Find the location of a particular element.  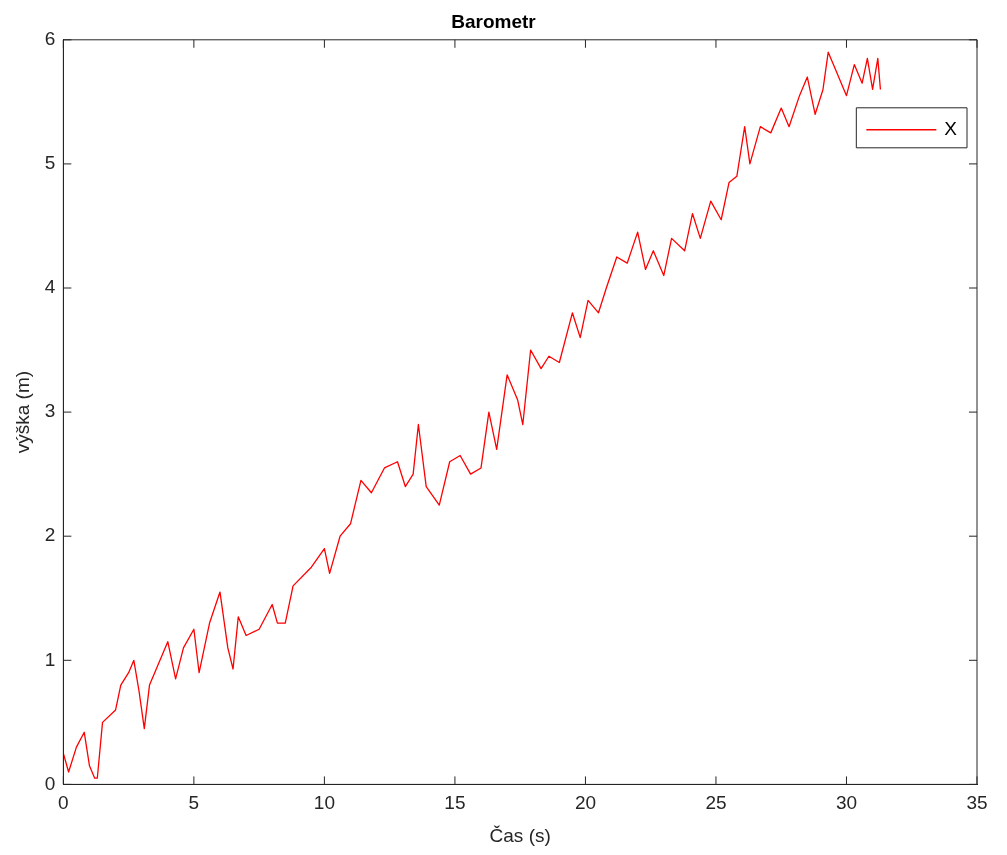

y-axis-title: výška (m) is located at coordinates (22, 412).